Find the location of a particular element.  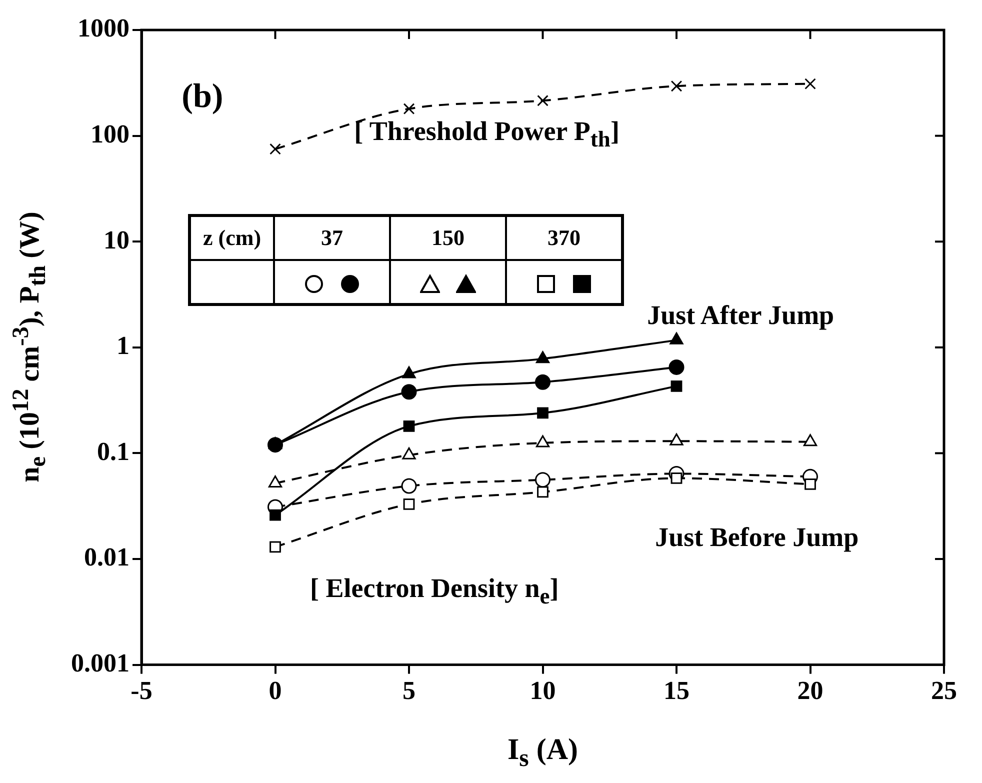

annotation: z (cm) is located at coordinates (232, 238).